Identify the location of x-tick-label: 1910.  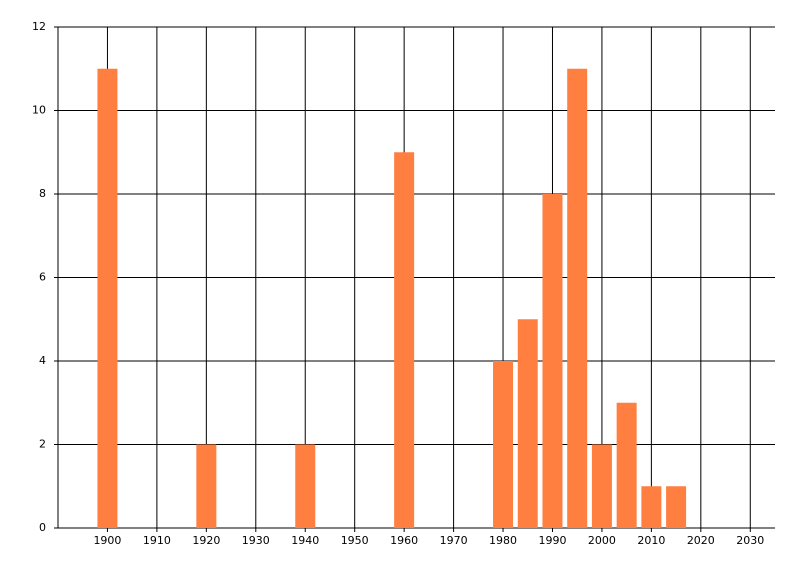
(157, 540).